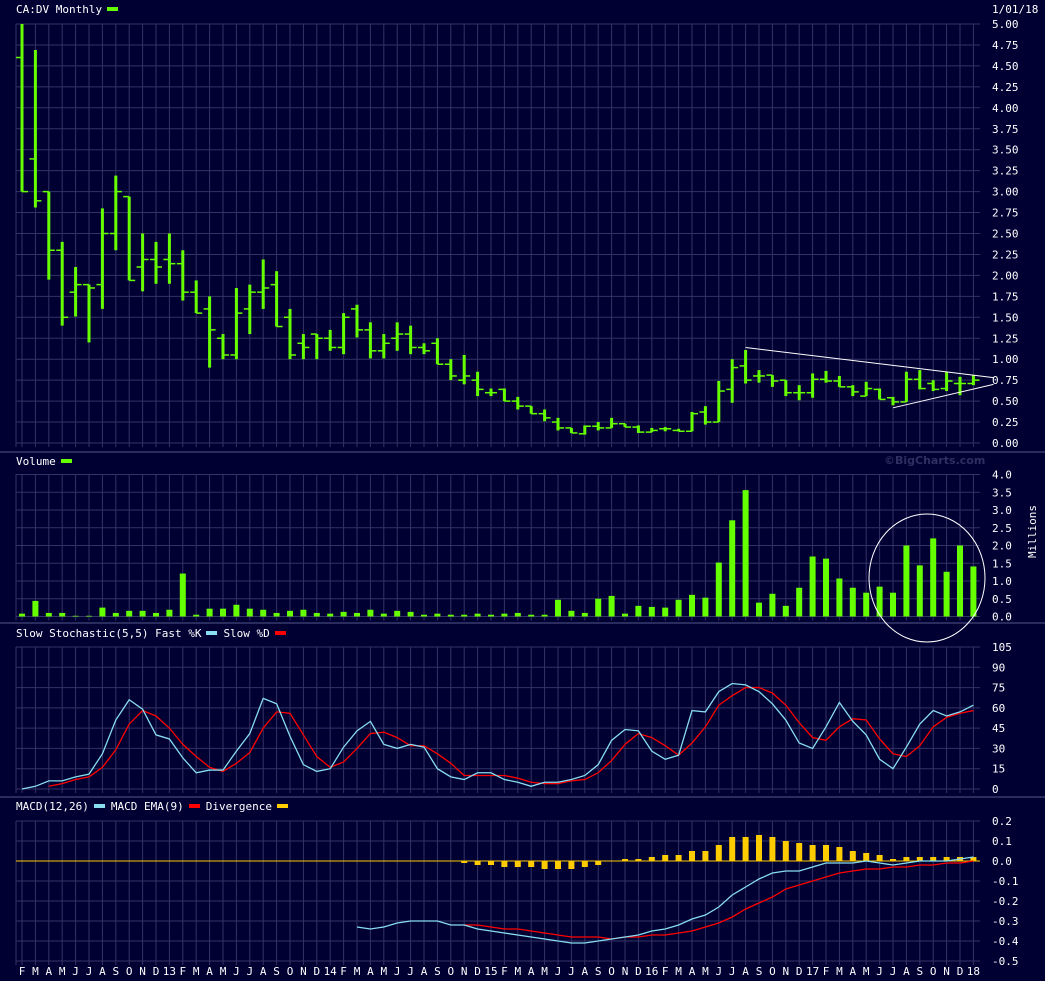 The width and height of the screenshot is (1045, 981). I want to click on slow-d-label: Slow %D, so click(246, 633).